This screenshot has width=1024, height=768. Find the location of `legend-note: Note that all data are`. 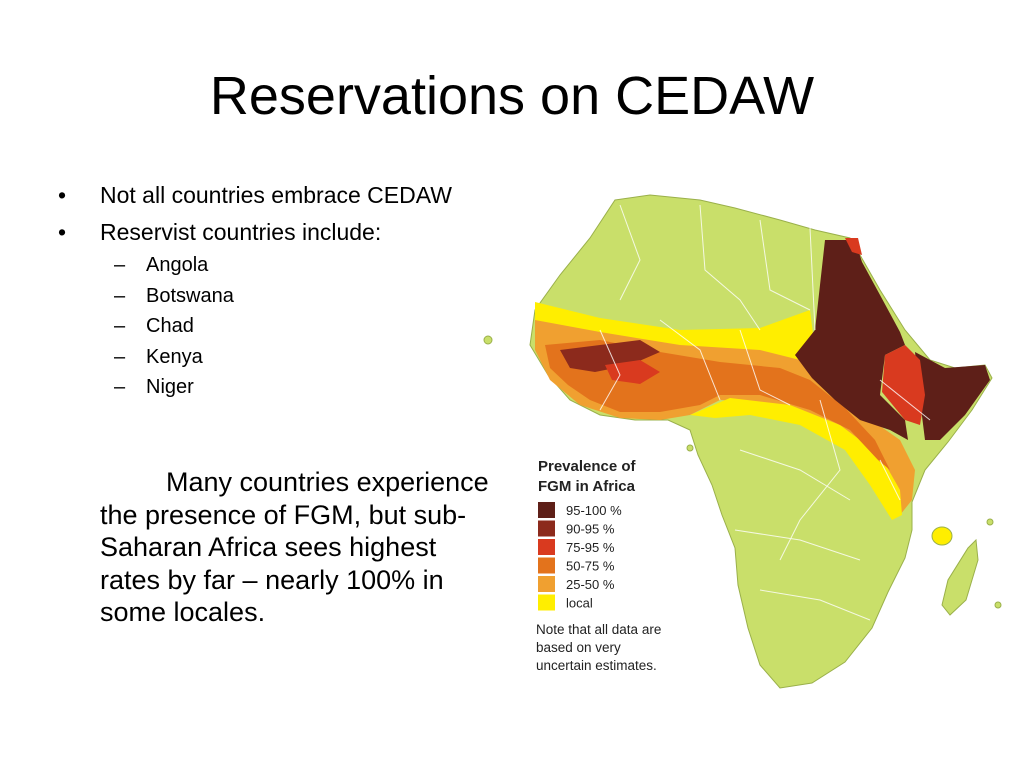

legend-note: Note that all data are is located at coordinates (598, 629).